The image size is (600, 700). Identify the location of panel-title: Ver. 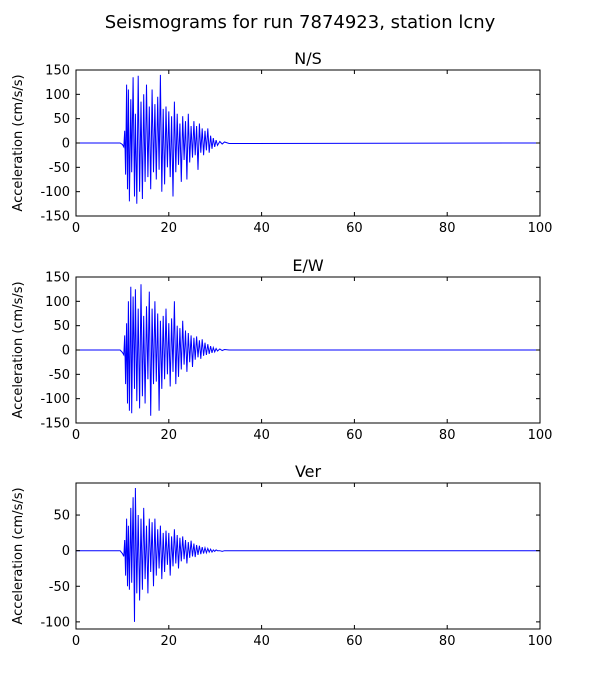
(308, 471).